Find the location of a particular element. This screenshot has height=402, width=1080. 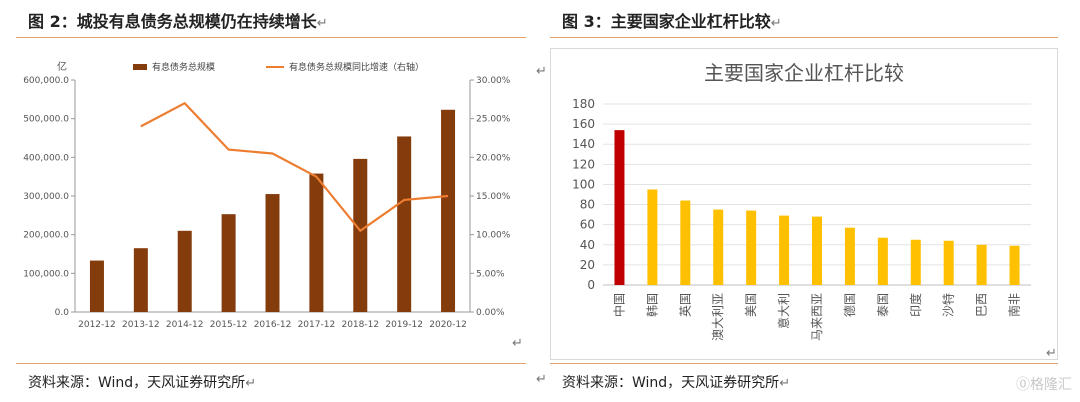

right-axis-tick-label: 30.00% is located at coordinates (493, 81).